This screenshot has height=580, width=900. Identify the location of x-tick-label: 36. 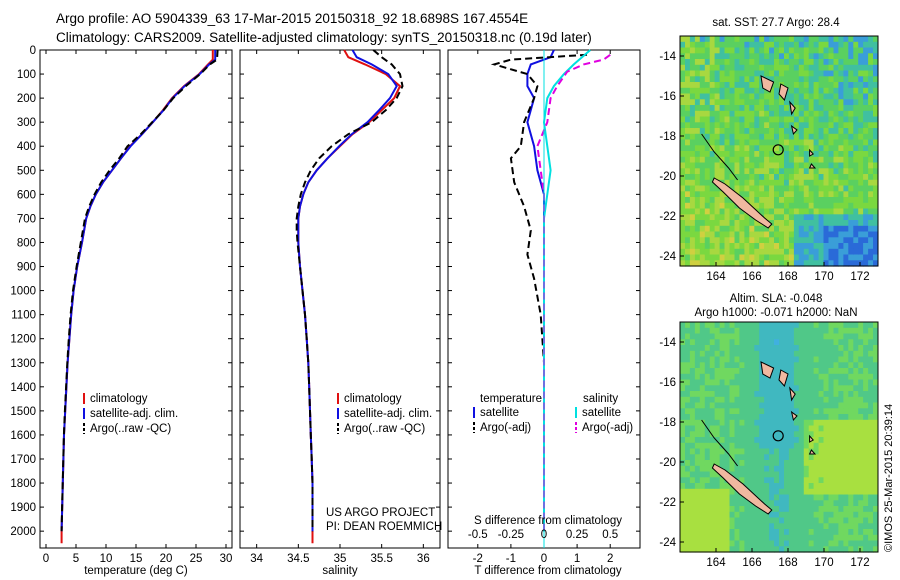
(423, 559).